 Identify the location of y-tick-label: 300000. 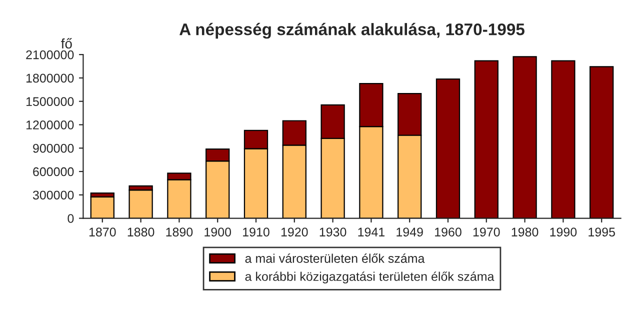
(53, 195).